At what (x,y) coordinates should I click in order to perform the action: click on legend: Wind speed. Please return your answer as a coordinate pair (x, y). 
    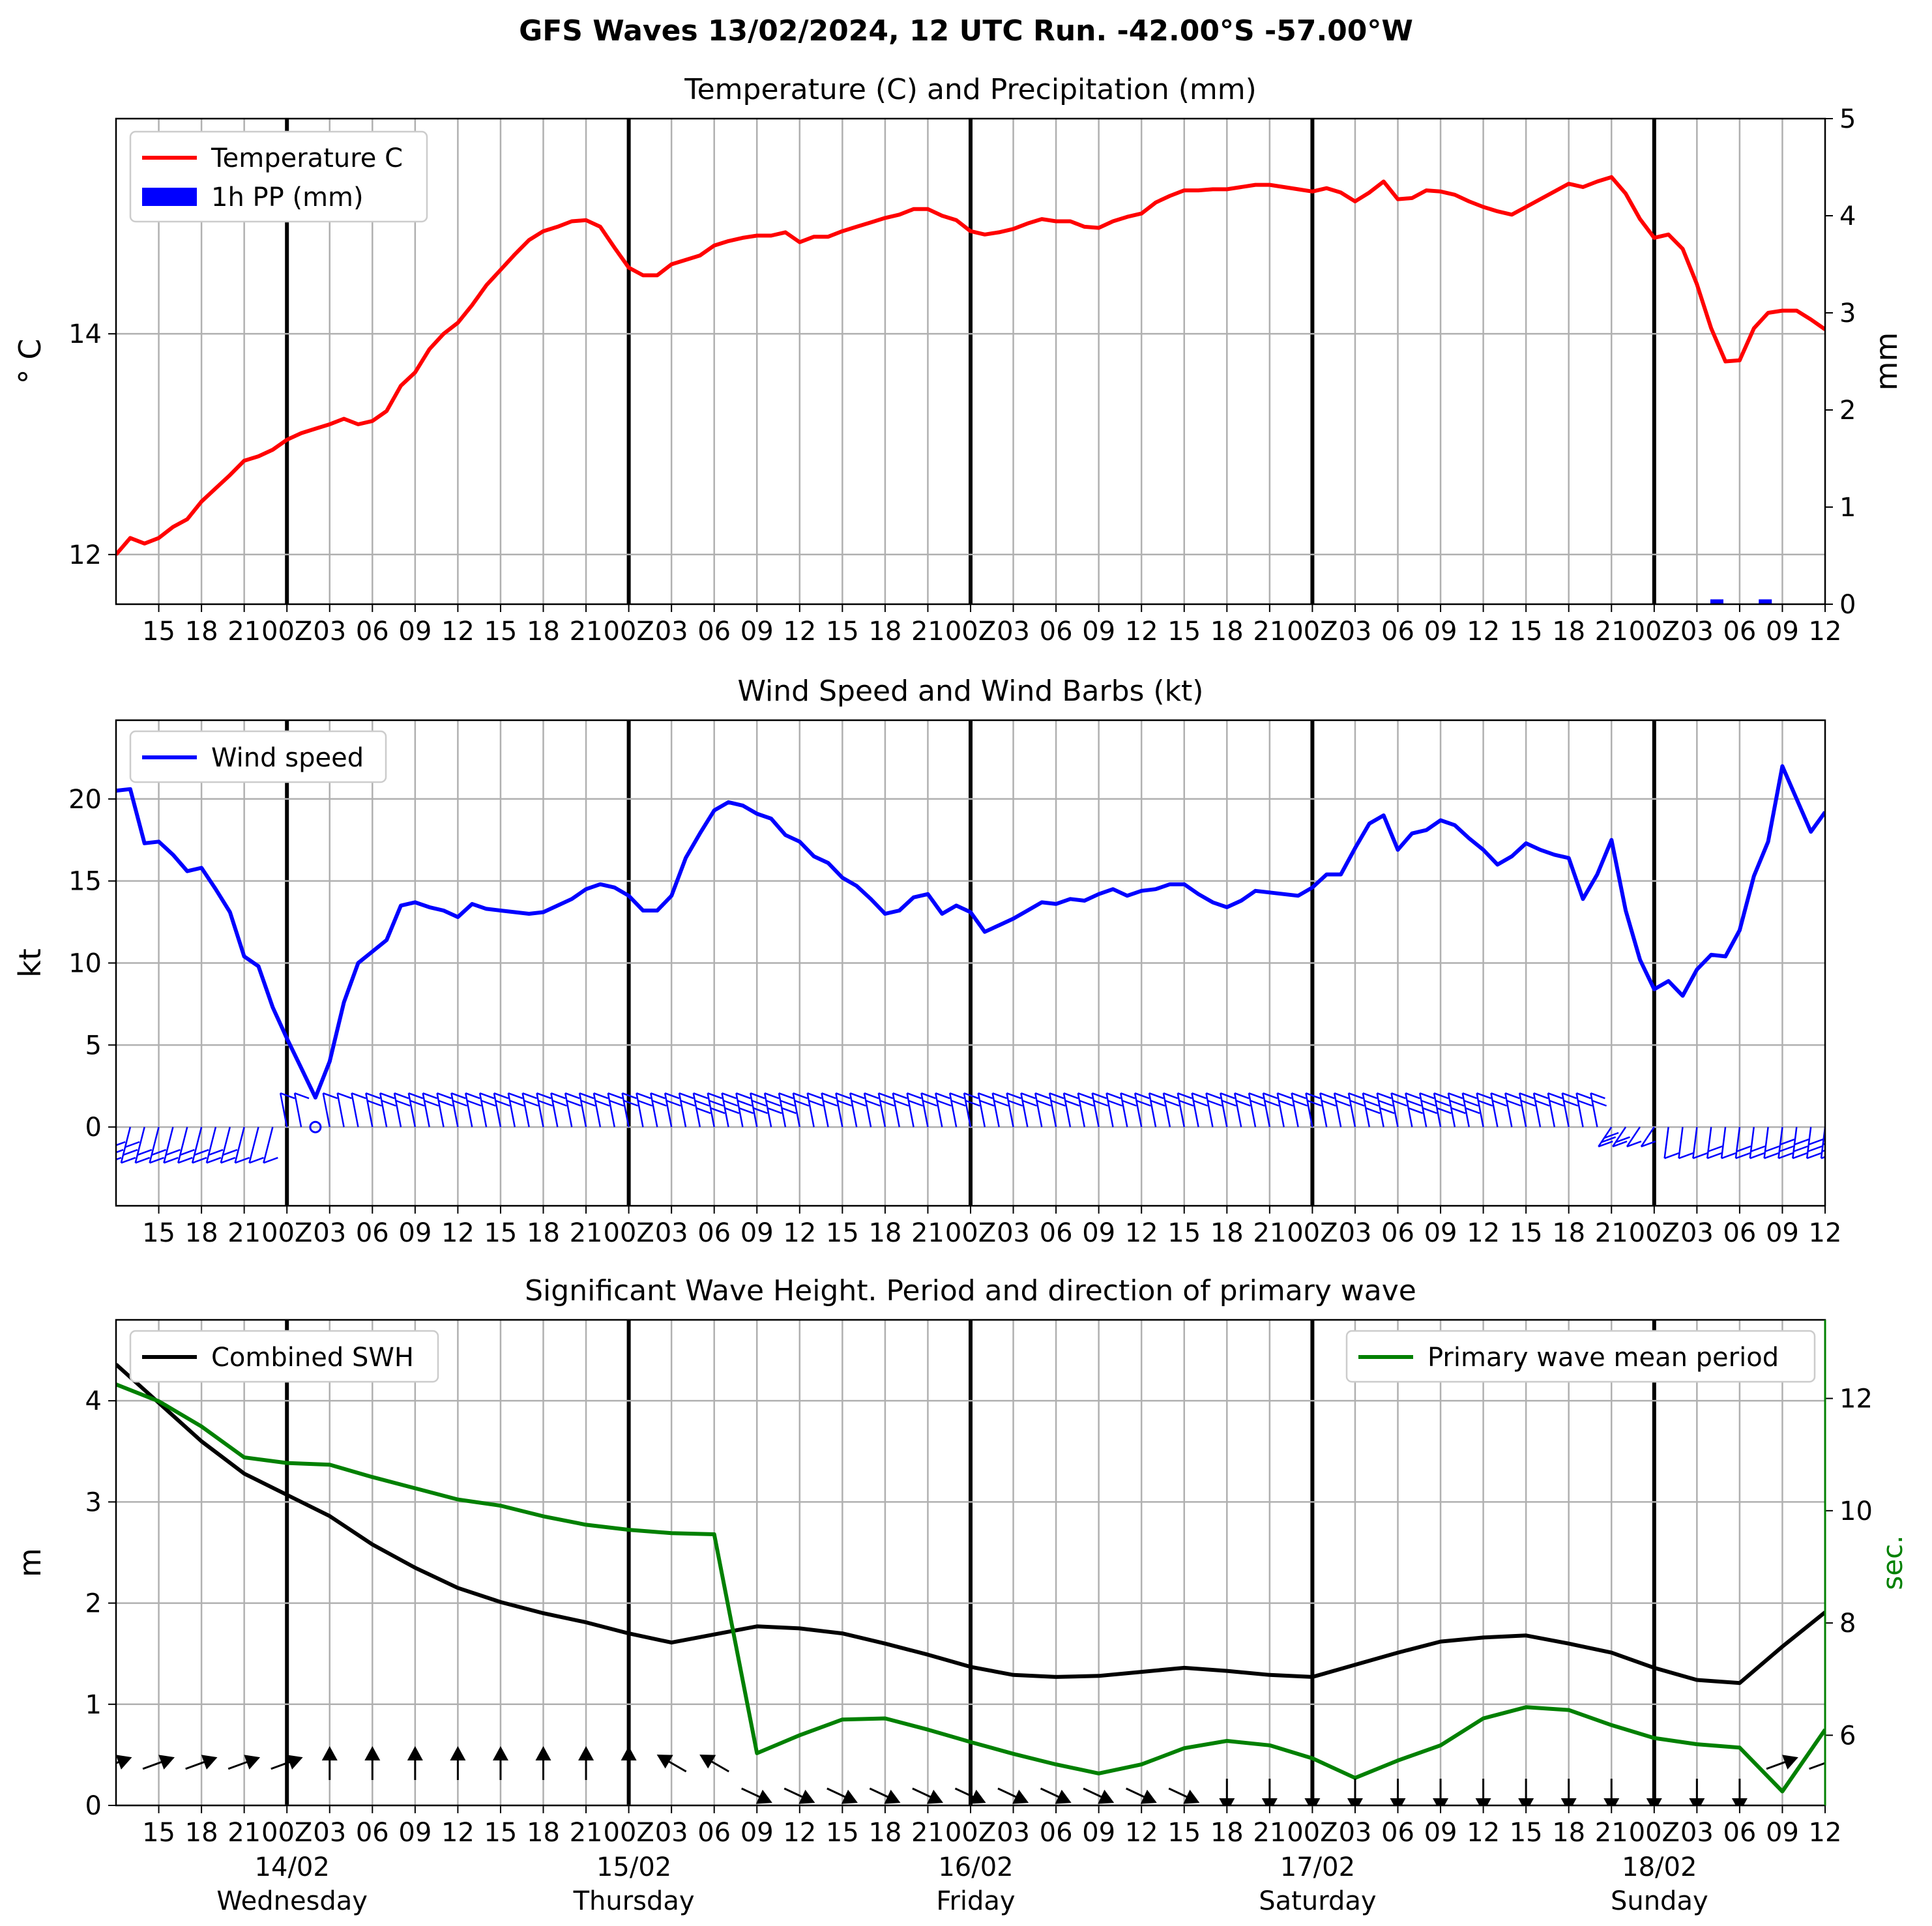
    Looking at the image, I should click on (258, 756).